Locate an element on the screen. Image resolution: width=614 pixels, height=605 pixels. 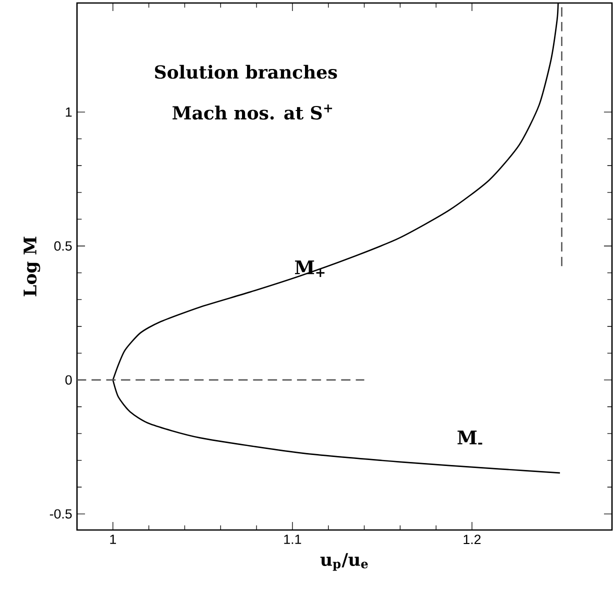
series-label: M$_{+}$ is located at coordinates (309, 268).